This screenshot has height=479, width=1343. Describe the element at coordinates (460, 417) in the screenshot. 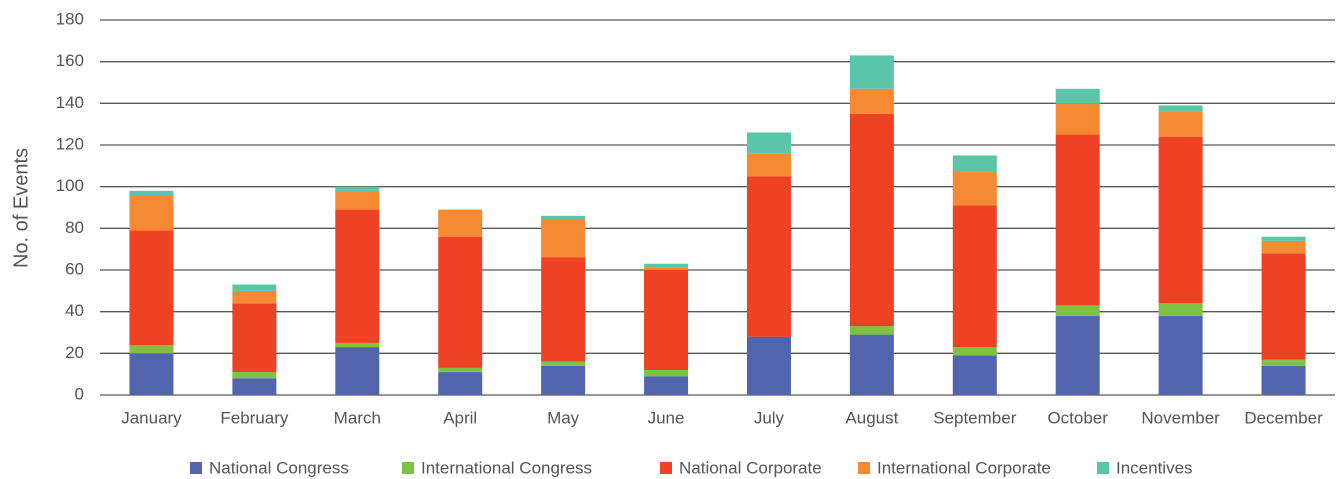

I see `x-tick-label: April` at that location.